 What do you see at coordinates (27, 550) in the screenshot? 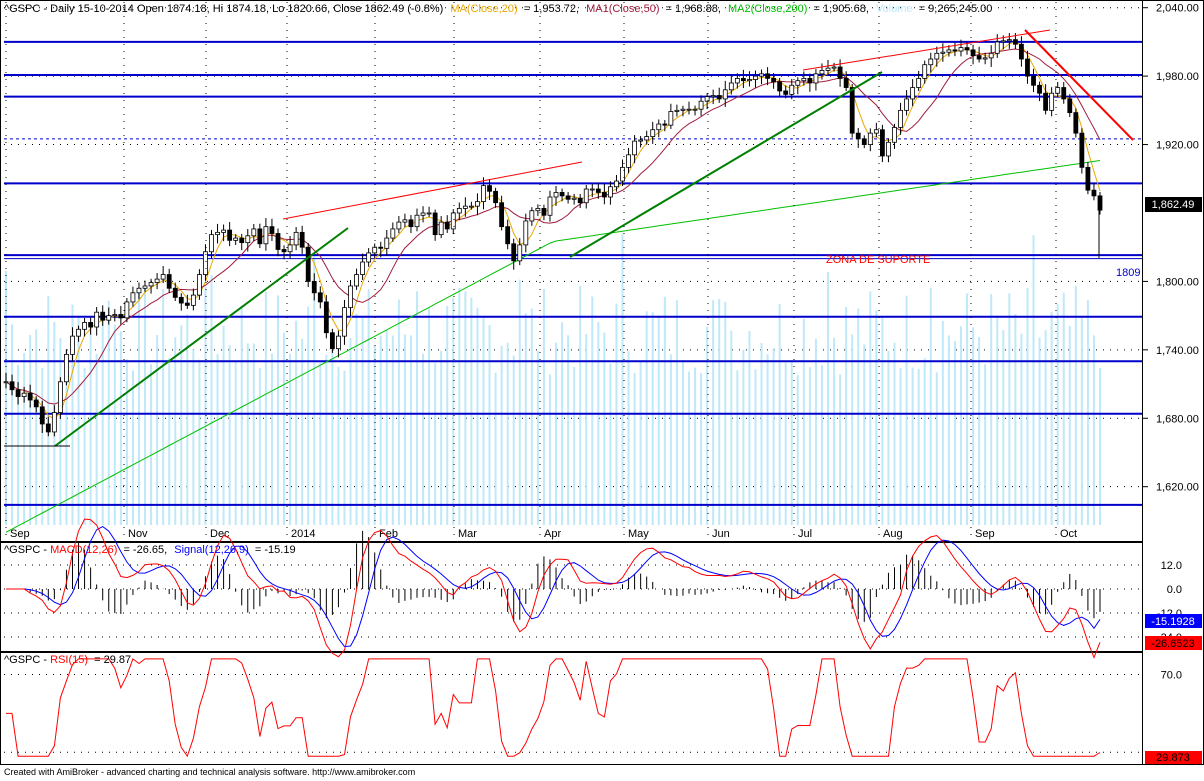
I see `macd-header-prefix: ^GSPC -` at bounding box center [27, 550].